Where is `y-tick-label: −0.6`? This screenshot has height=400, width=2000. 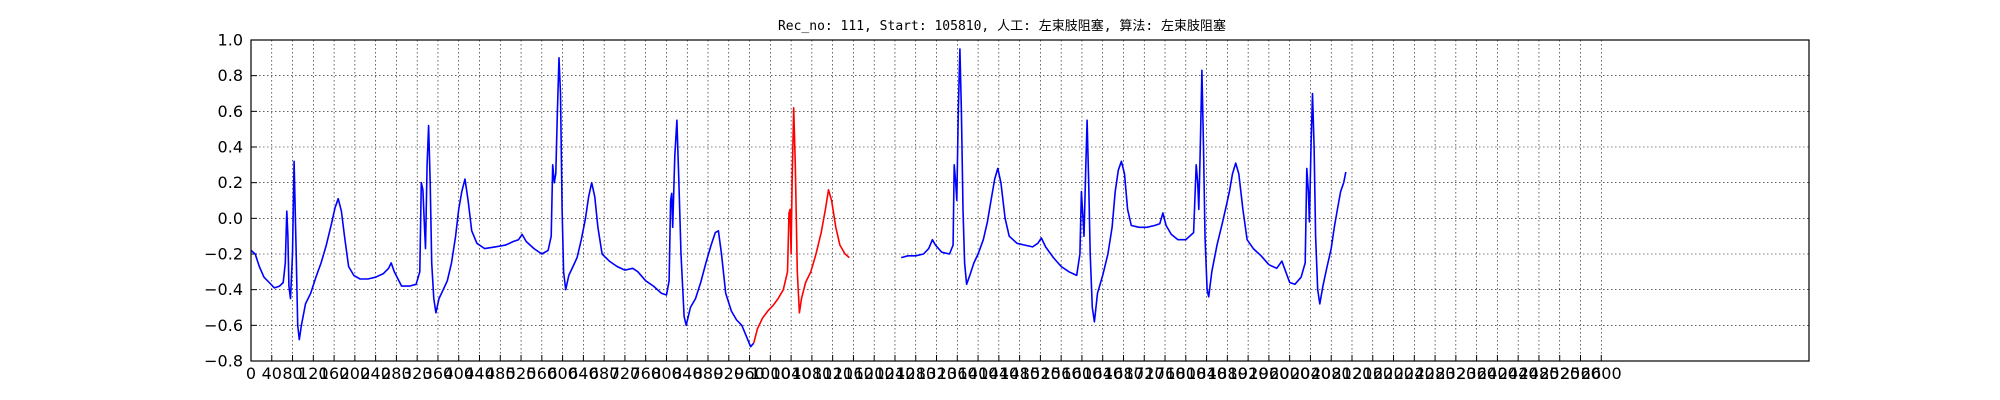 y-tick-label: −0.6 is located at coordinates (223, 325).